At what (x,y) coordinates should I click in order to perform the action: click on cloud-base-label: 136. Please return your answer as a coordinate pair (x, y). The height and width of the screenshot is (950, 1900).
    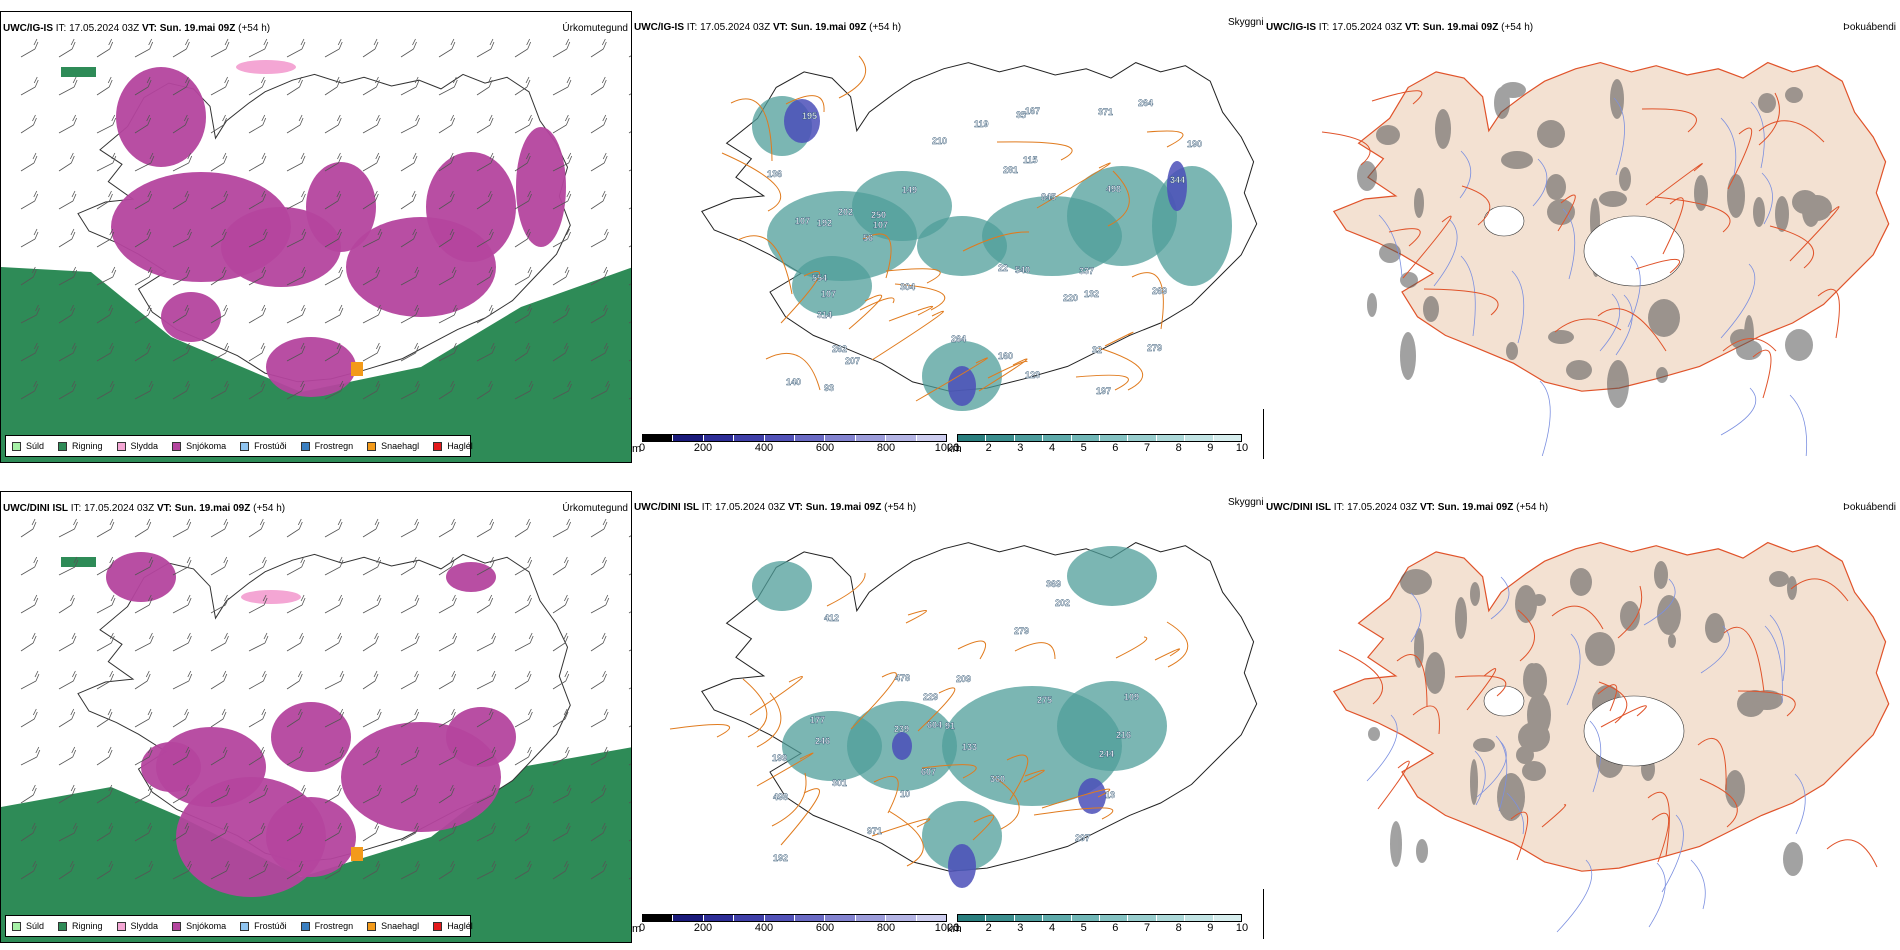
    Looking at the image, I should click on (774, 174).